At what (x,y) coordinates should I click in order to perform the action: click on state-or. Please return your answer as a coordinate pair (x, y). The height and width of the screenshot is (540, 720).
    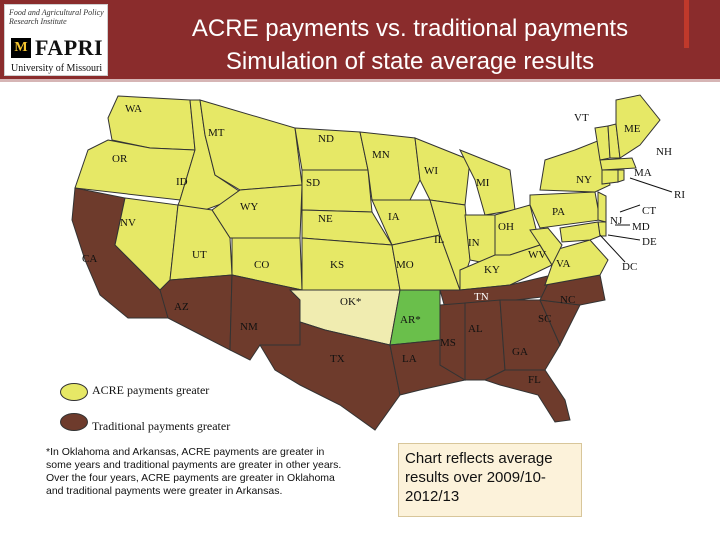
    Looking at the image, I should click on (135, 170).